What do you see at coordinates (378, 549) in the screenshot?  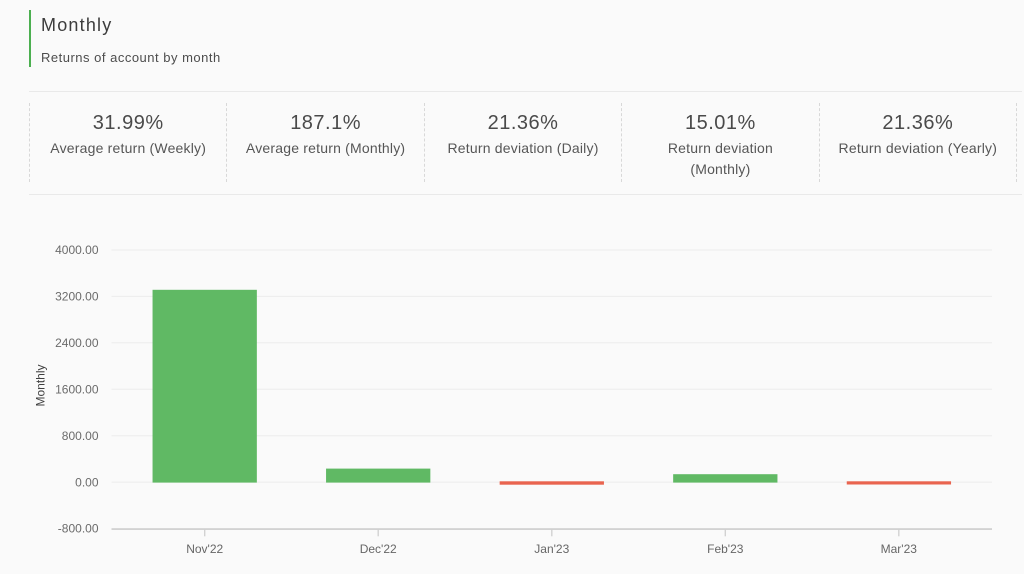 I see `svg-text: Dec'22` at bounding box center [378, 549].